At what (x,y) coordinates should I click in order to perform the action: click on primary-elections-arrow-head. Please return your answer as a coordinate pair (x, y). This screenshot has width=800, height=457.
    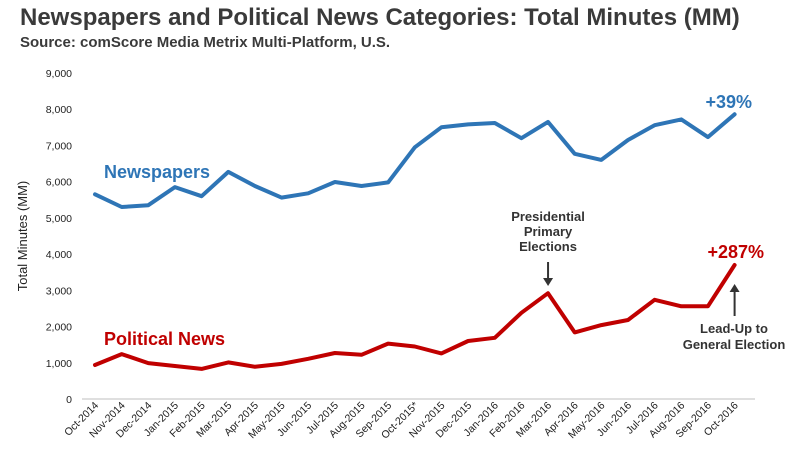
    Looking at the image, I should click on (548, 282).